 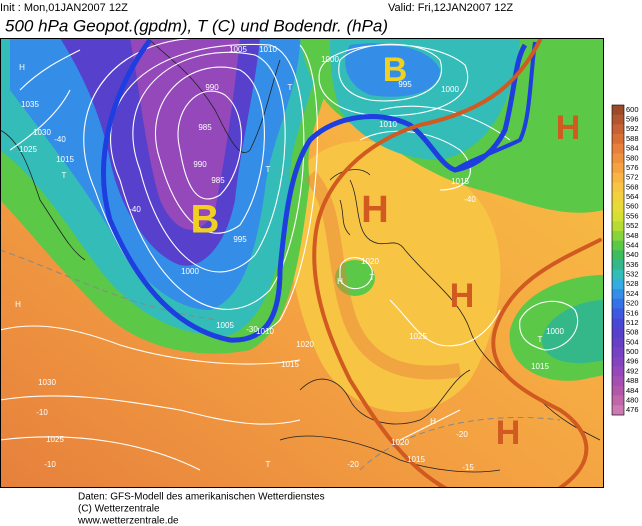 I want to click on colorbar-label: 592, so click(x=632, y=128).